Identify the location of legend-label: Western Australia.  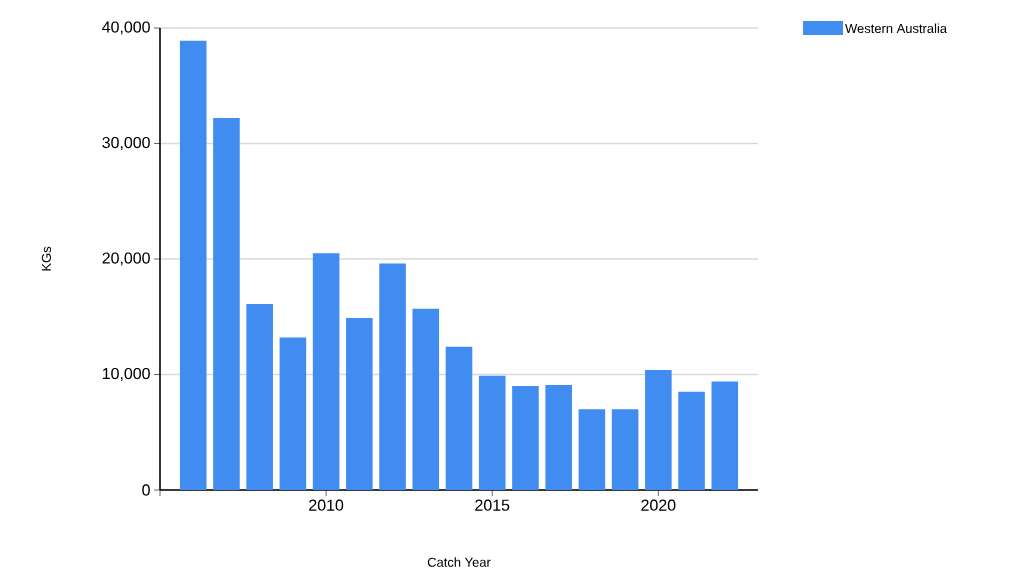
(896, 28).